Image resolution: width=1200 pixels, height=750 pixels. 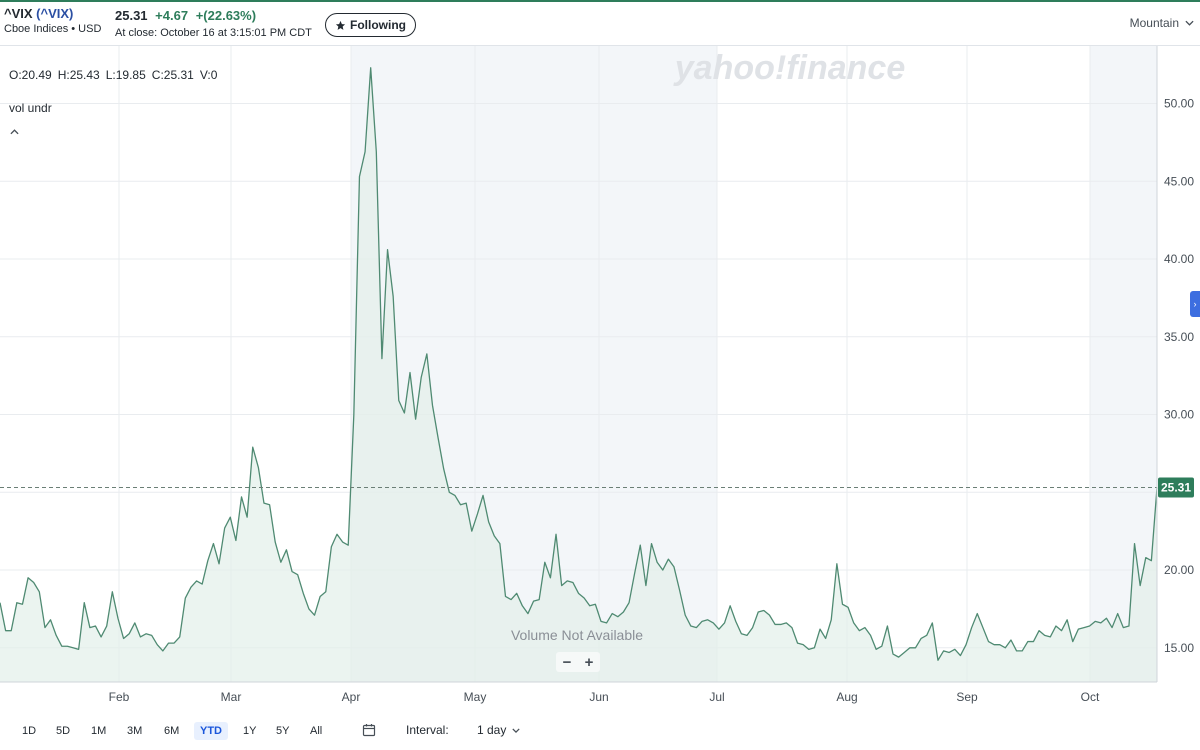 I want to click on x-tick-label: Aug, so click(x=846, y=697).